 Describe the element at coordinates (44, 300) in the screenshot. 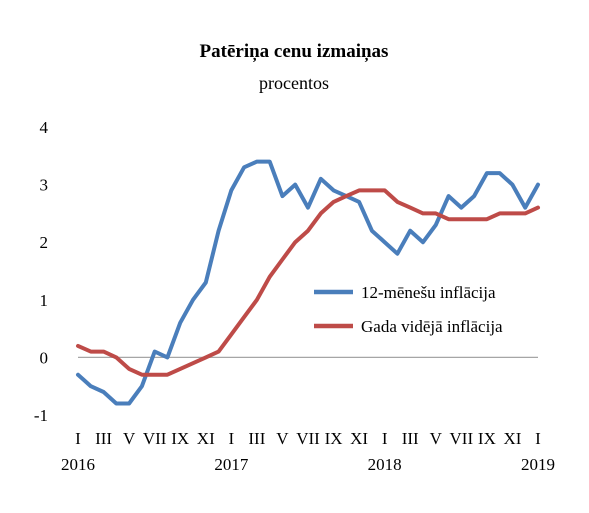

I see `y-tick-label: 1` at that location.